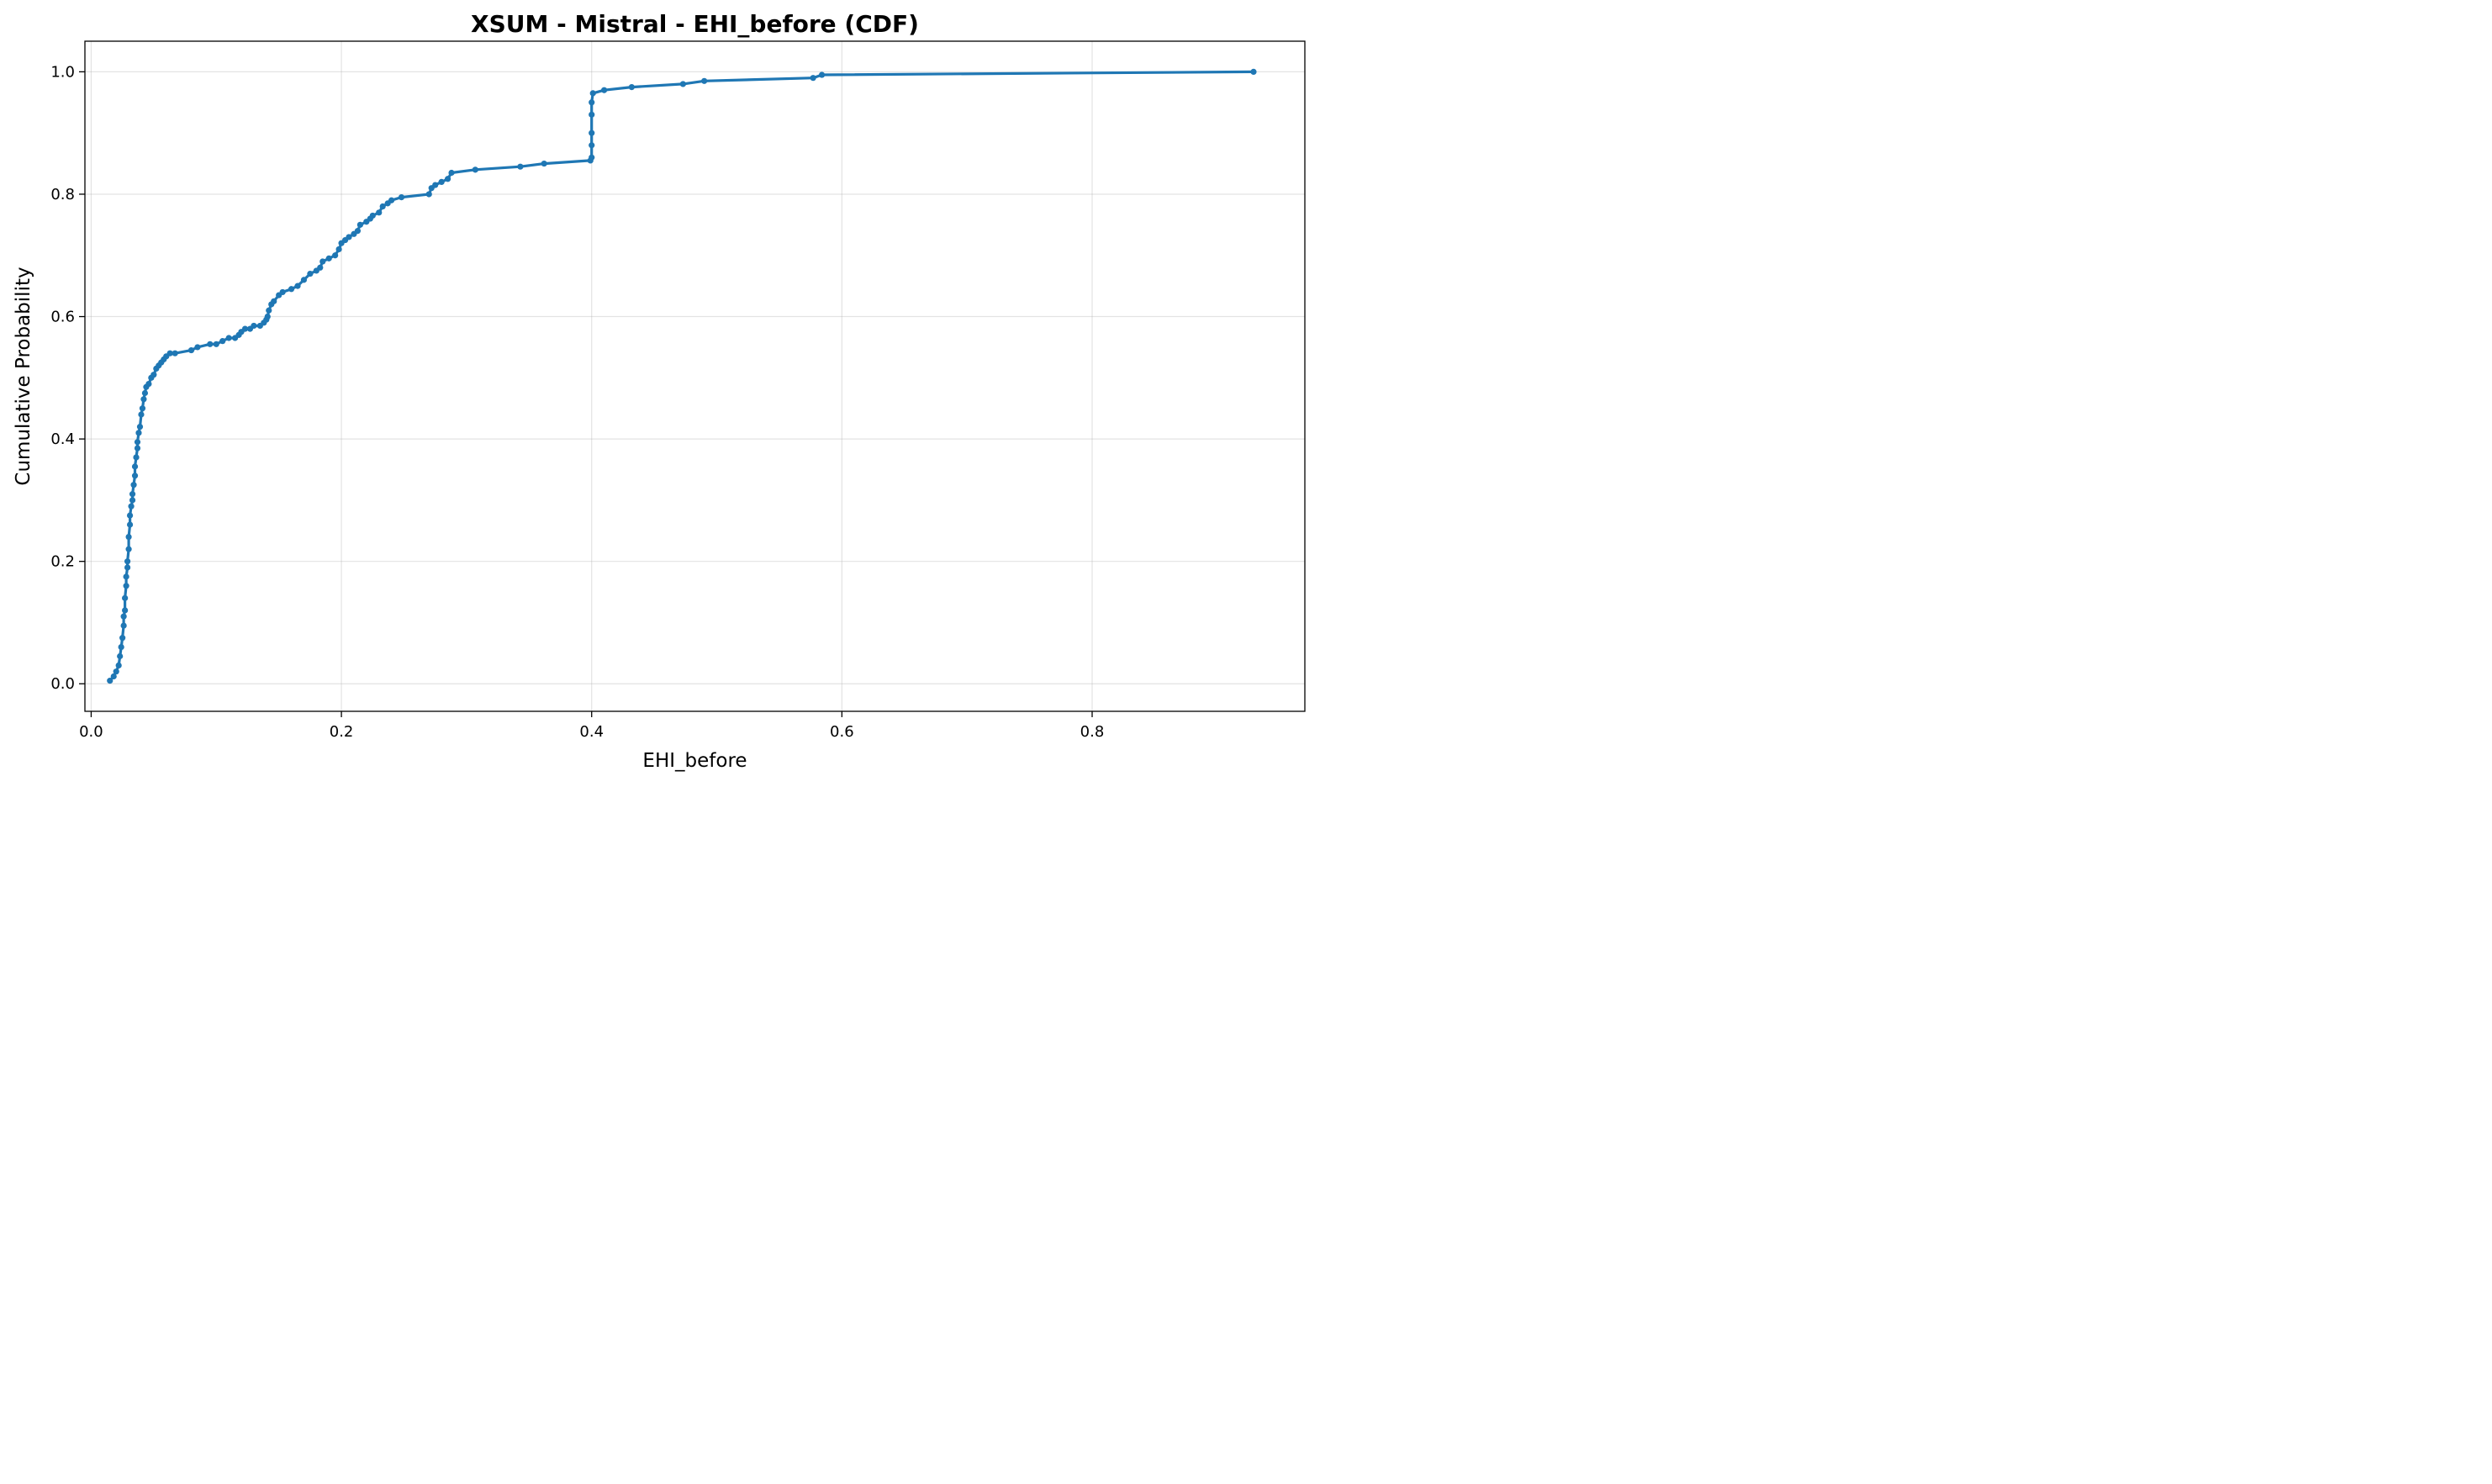 The width and height of the screenshot is (2492, 1484). What do you see at coordinates (695, 24) in the screenshot?
I see `chart-title: XSUM - Mistral - EHI_before (CDF)` at bounding box center [695, 24].